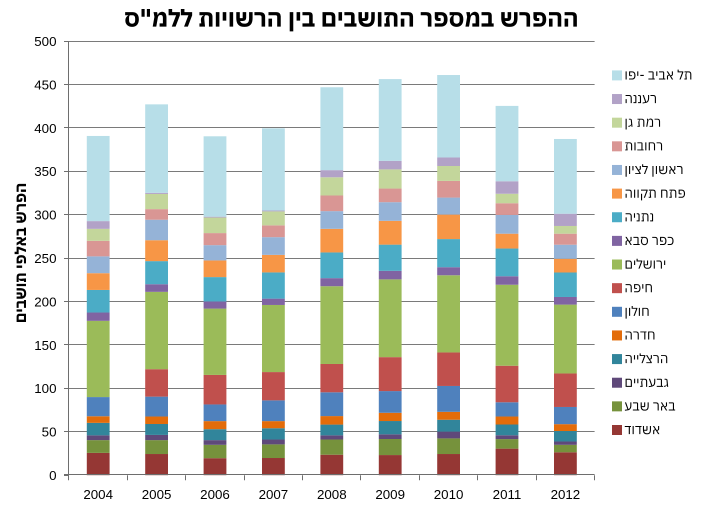 Image resolution: width=704 pixels, height=508 pixels. Describe the element at coordinates (566, 494) in the screenshot. I see `svg-text: 2012` at that location.